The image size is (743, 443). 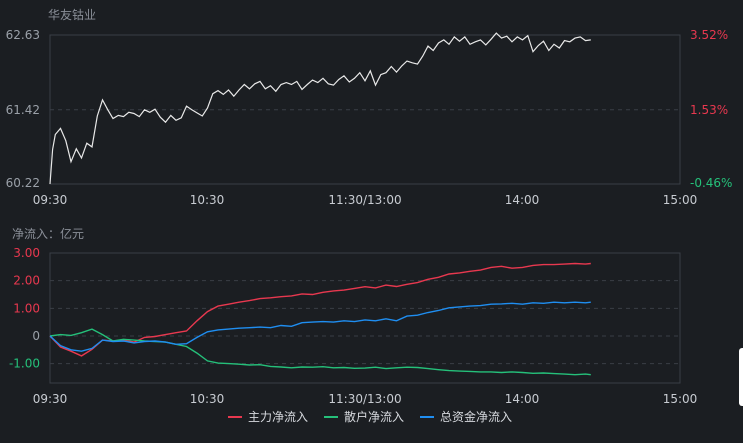 I want to click on side-panel-handle, so click(x=741, y=377).